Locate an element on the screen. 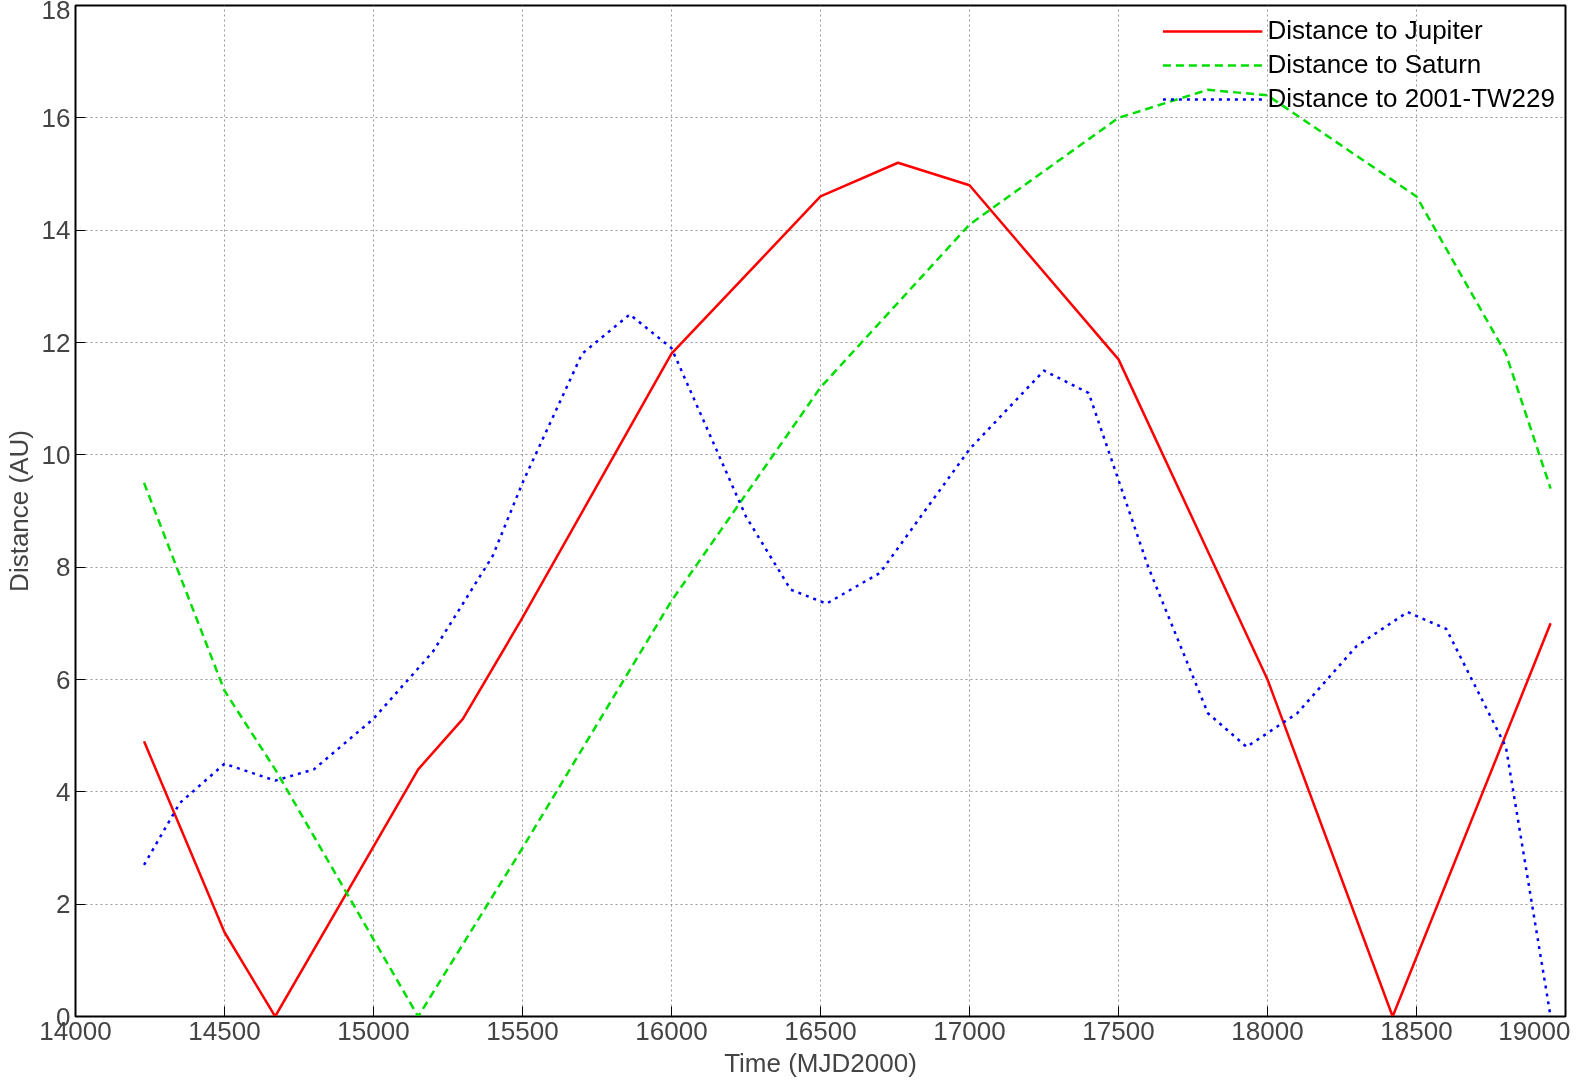 Image resolution: width=1581 pixels, height=1087 pixels. legend-label: Distance to 2001-TW229 is located at coordinates (1411, 98).